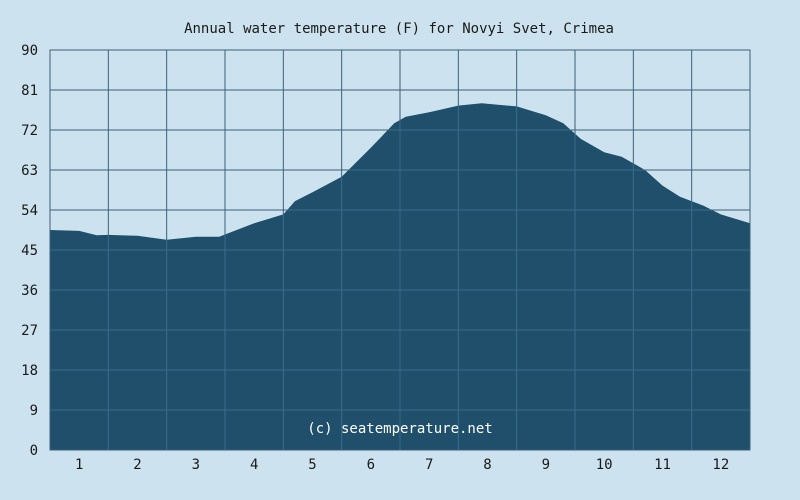  Describe the element at coordinates (29, 171) in the screenshot. I see `y-tick-label: 63` at that location.